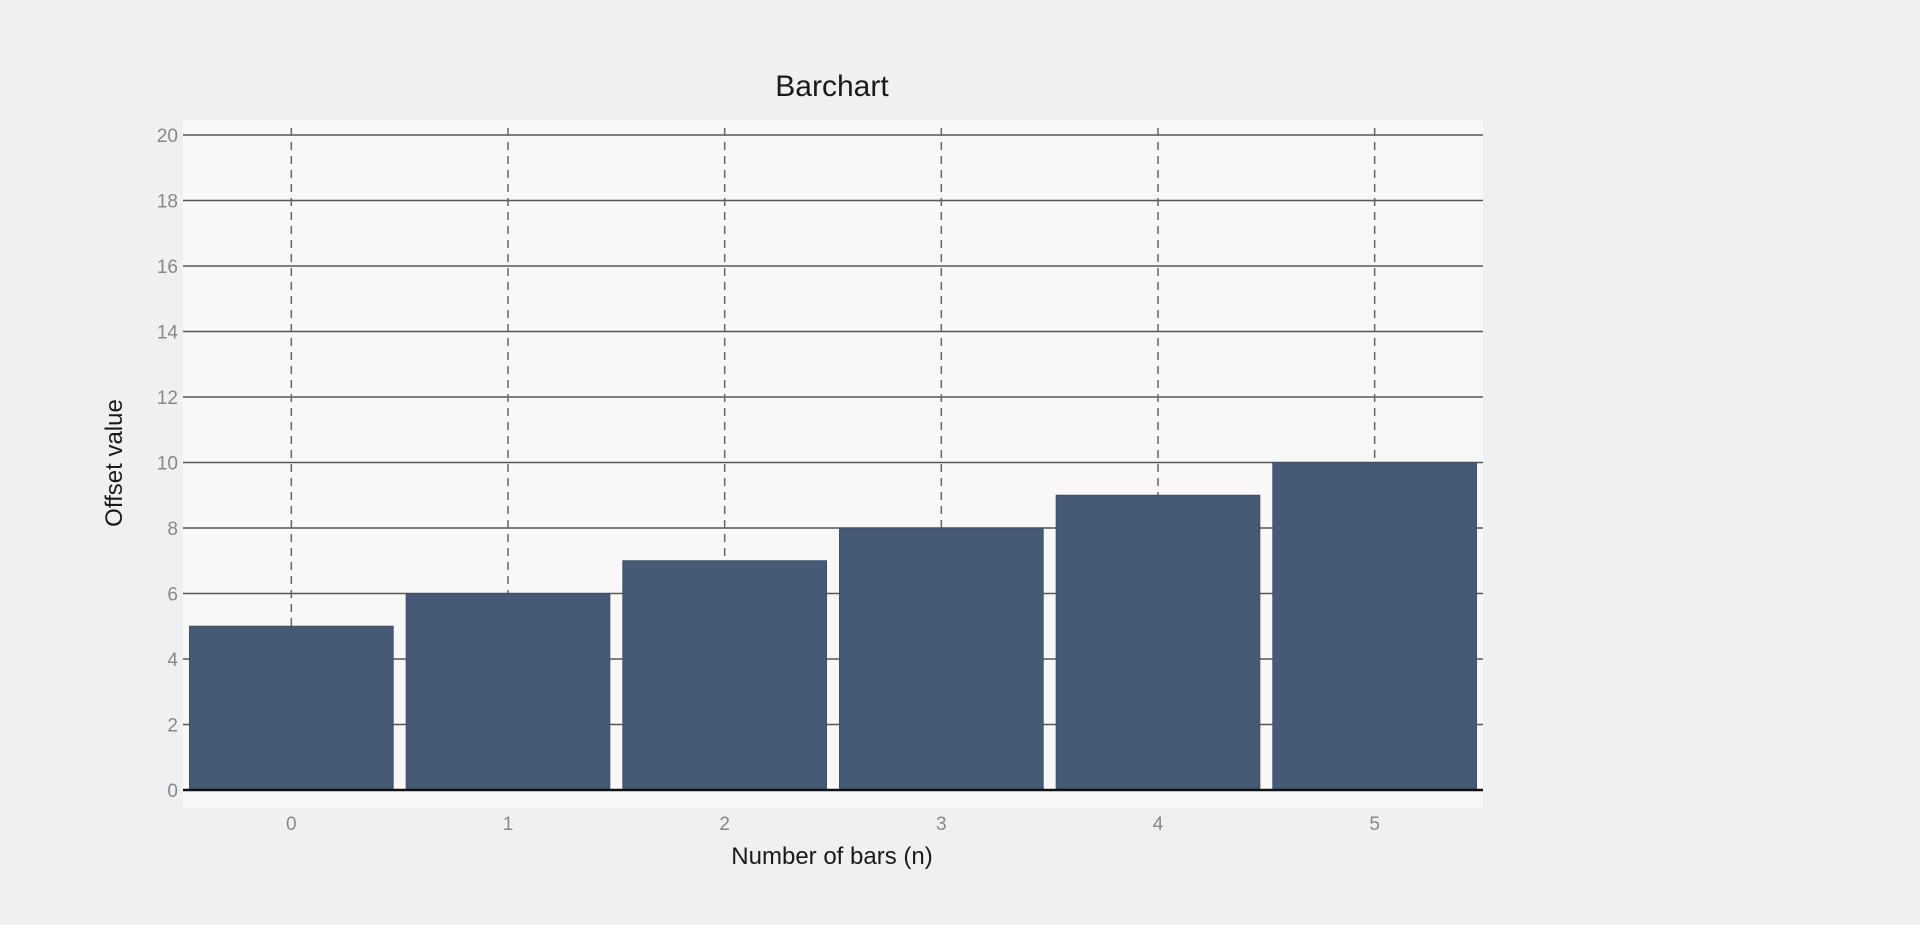 Image resolution: width=1920 pixels, height=925 pixels. I want to click on y-tick-label: 20, so click(167, 136).